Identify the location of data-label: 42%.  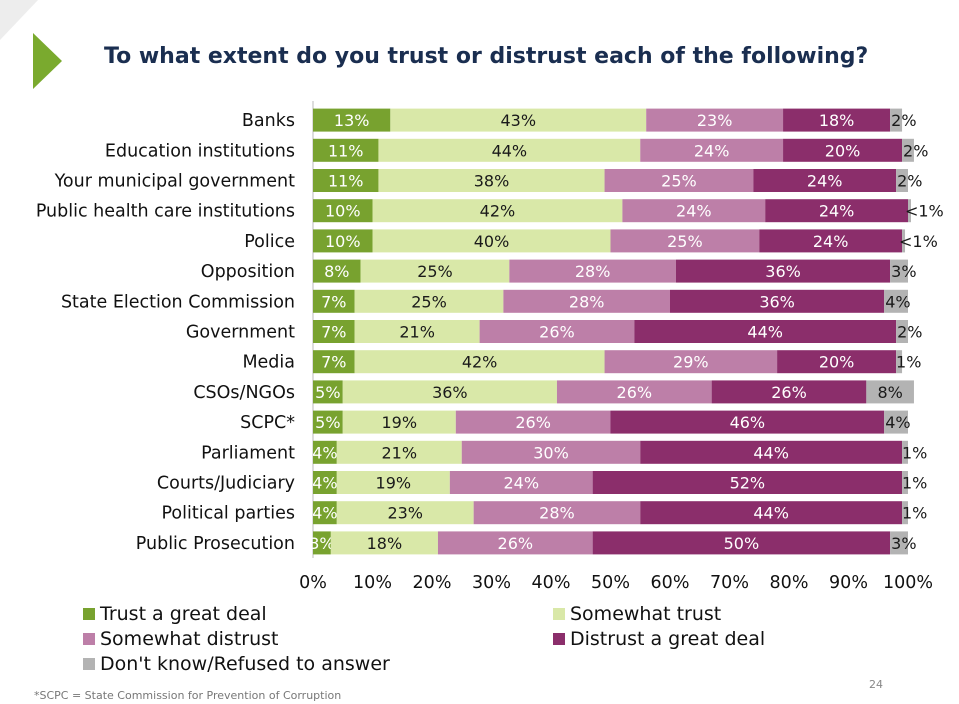
(498, 211).